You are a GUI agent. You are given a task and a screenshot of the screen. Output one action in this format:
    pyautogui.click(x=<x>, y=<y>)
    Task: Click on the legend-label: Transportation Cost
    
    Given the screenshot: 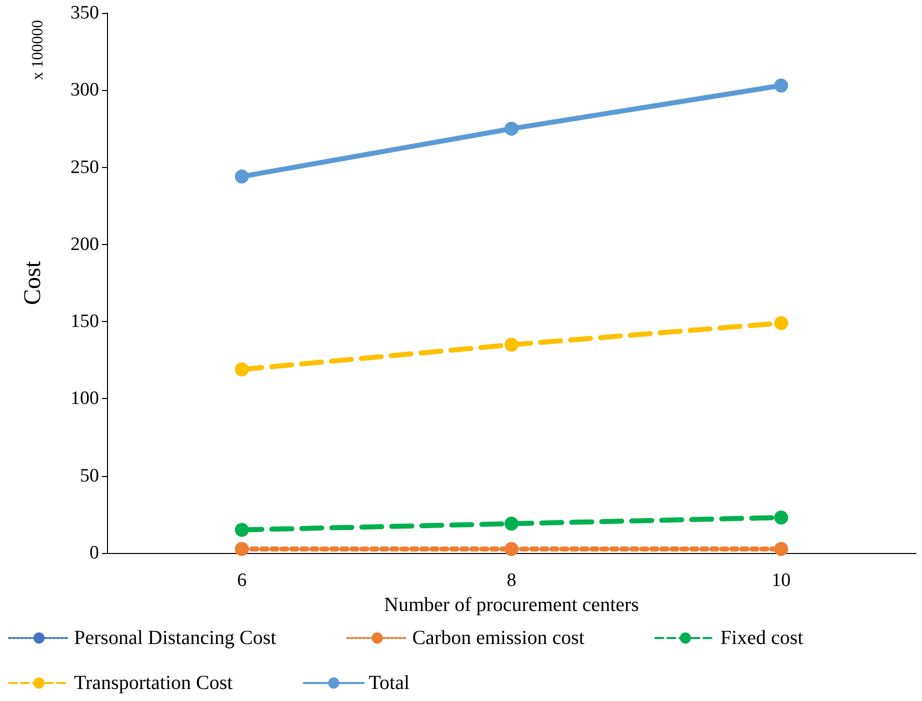 What is the action you would take?
    pyautogui.click(x=154, y=683)
    